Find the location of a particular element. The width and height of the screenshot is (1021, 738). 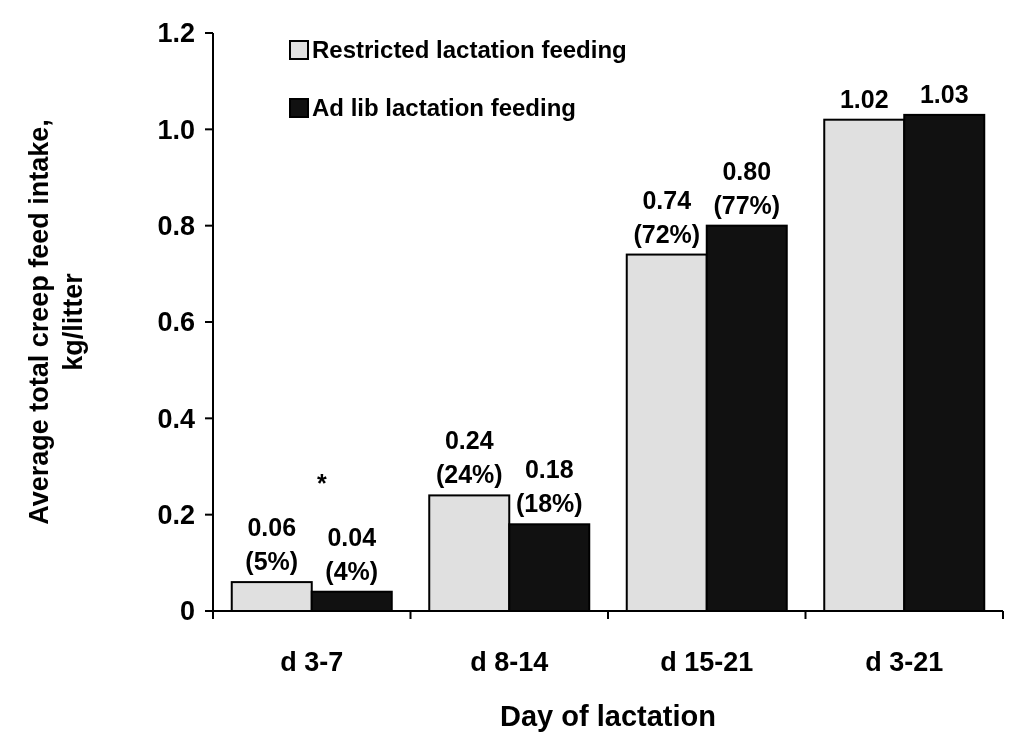

data-label: 1.03 is located at coordinates (944, 93).